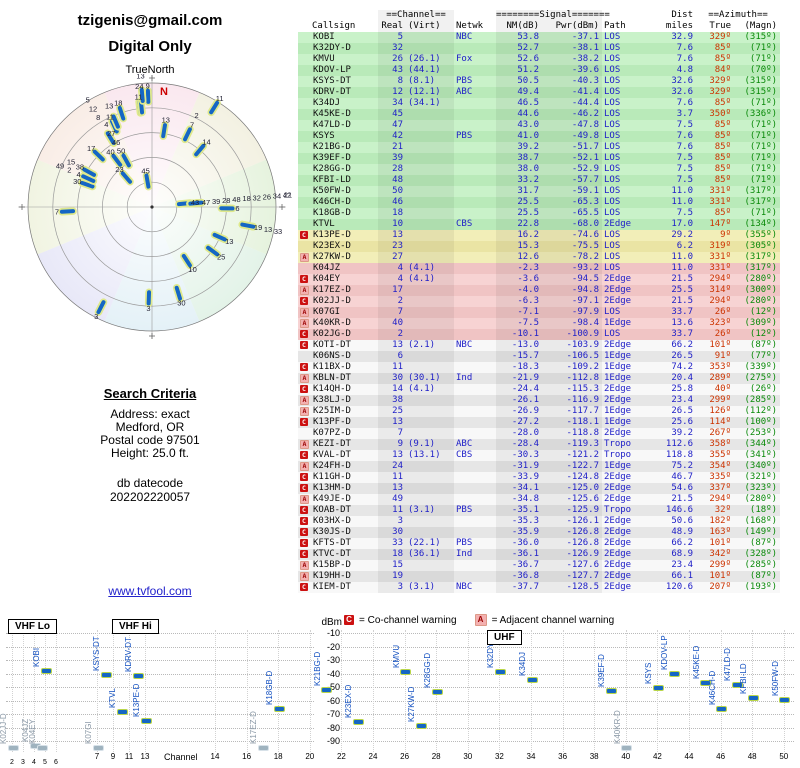  I want to click on channel-tick-label: 3, so click(23, 762).